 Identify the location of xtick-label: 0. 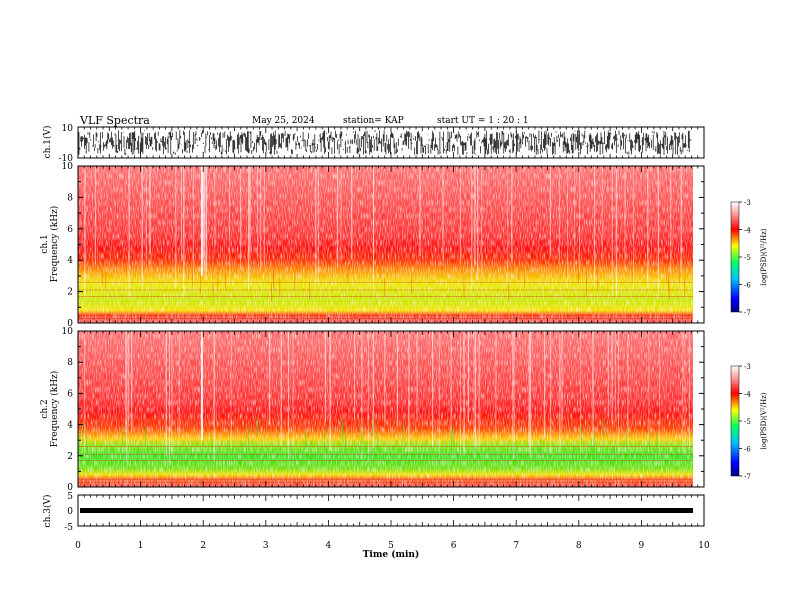
(78, 546).